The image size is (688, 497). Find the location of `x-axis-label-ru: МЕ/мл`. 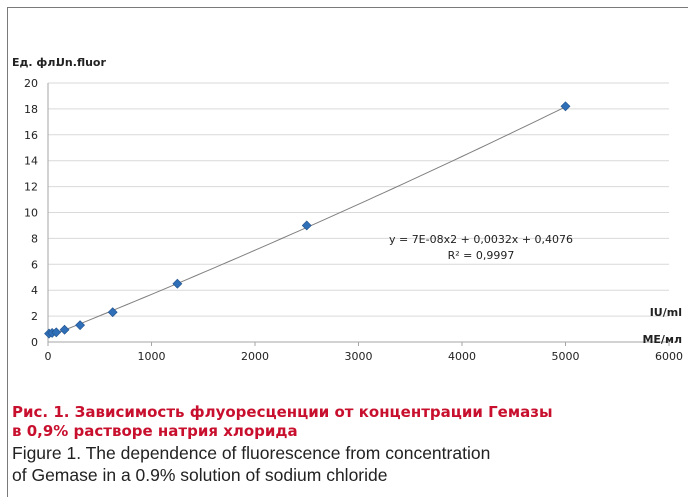

x-axis-label-ru: МЕ/мл is located at coordinates (662, 339).